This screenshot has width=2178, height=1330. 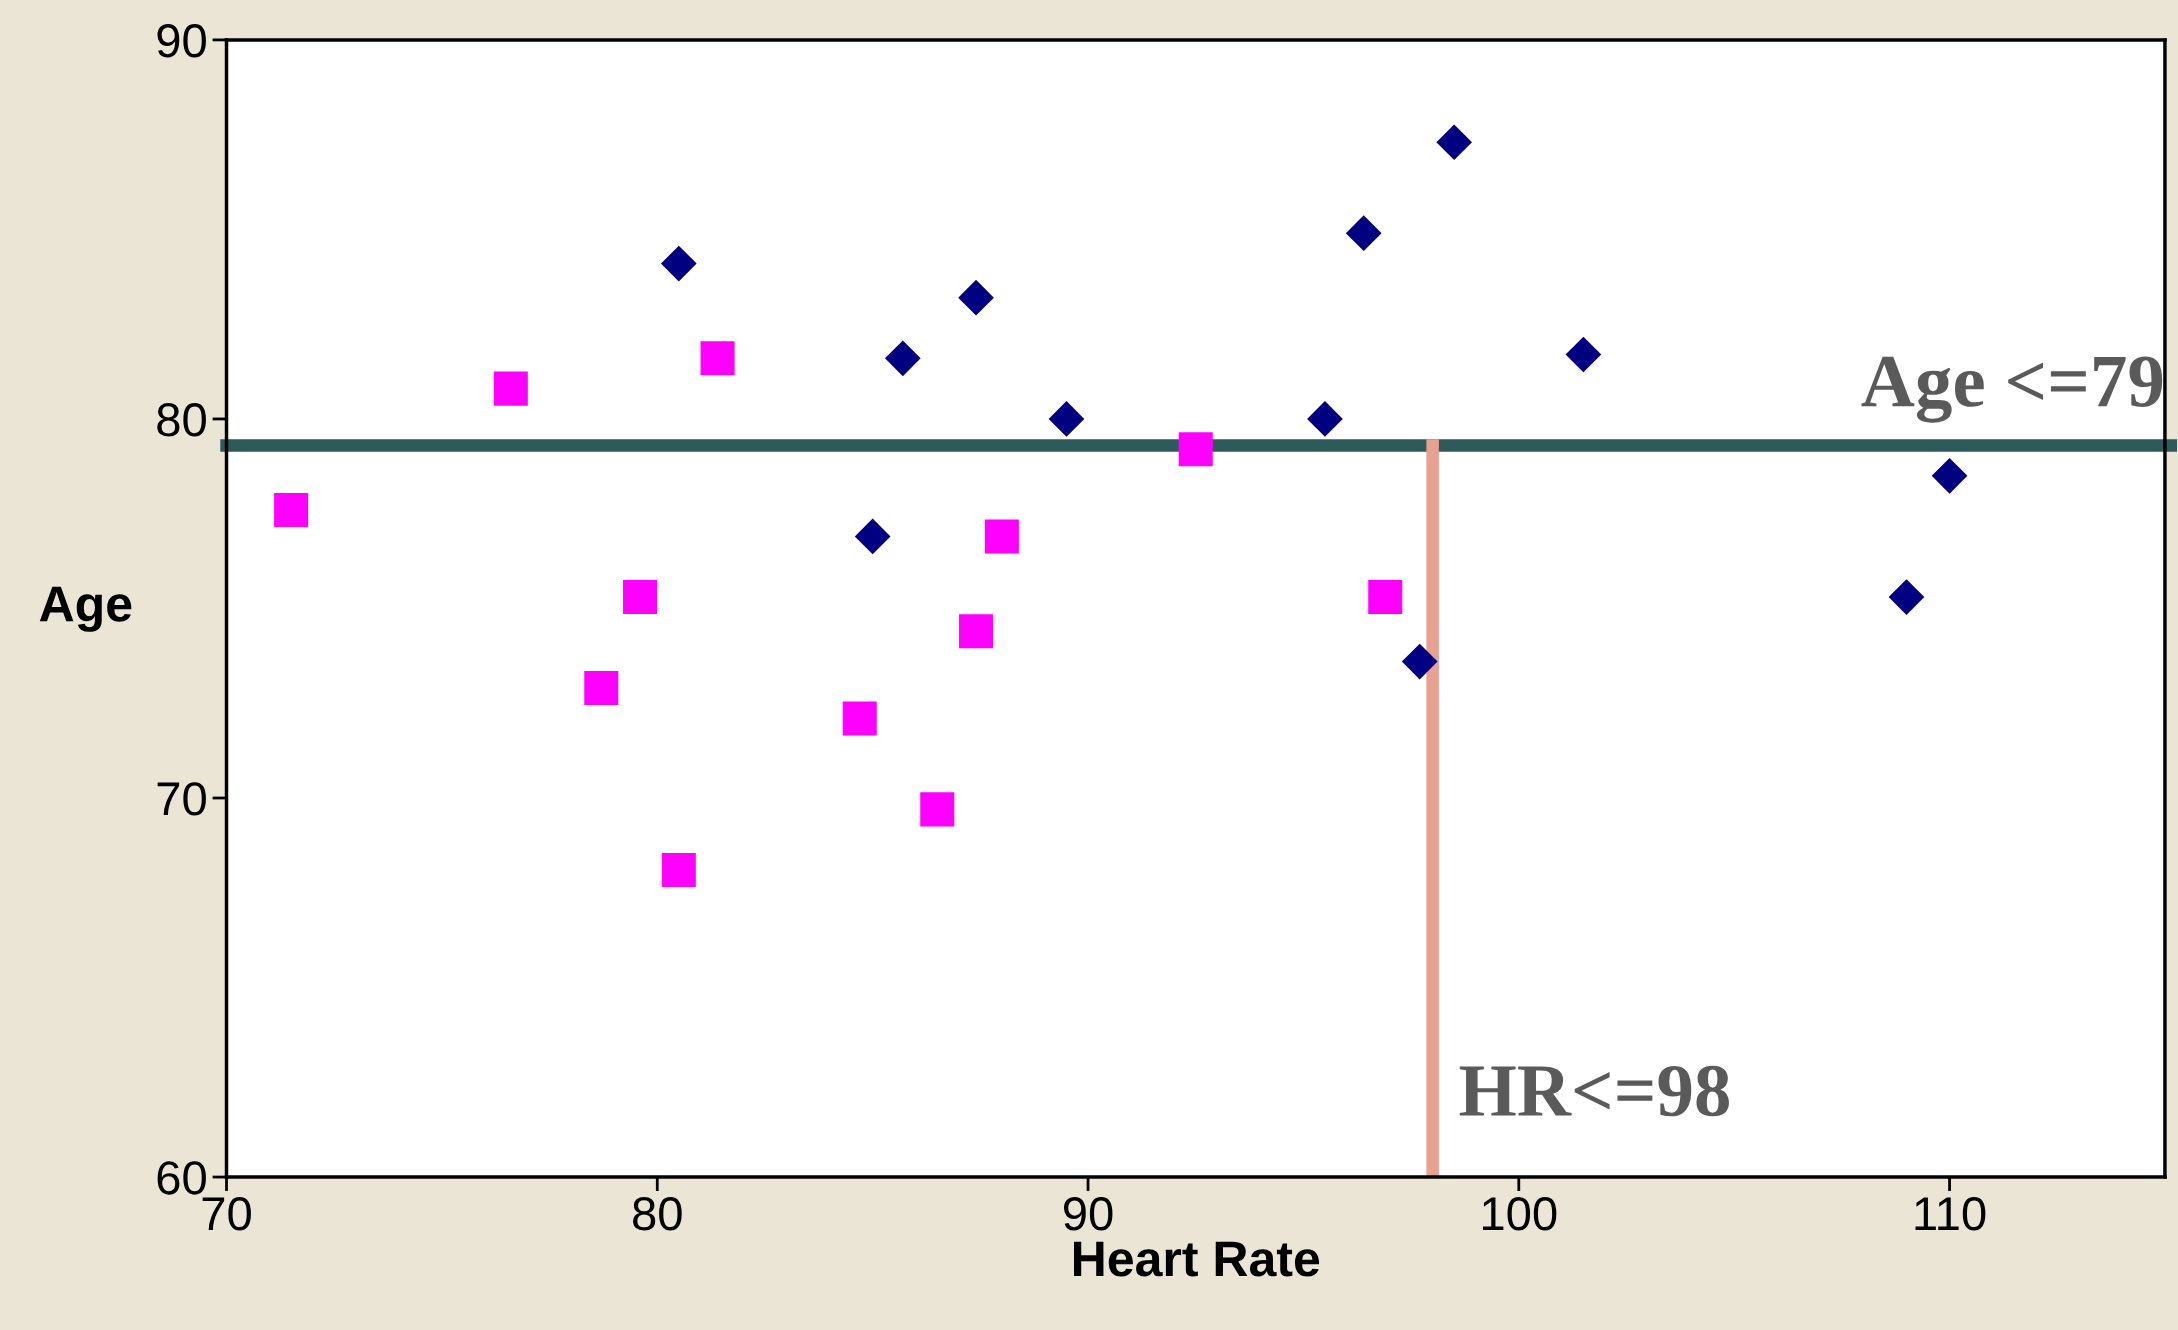 I want to click on y-tick-label: 70, so click(x=181, y=799).